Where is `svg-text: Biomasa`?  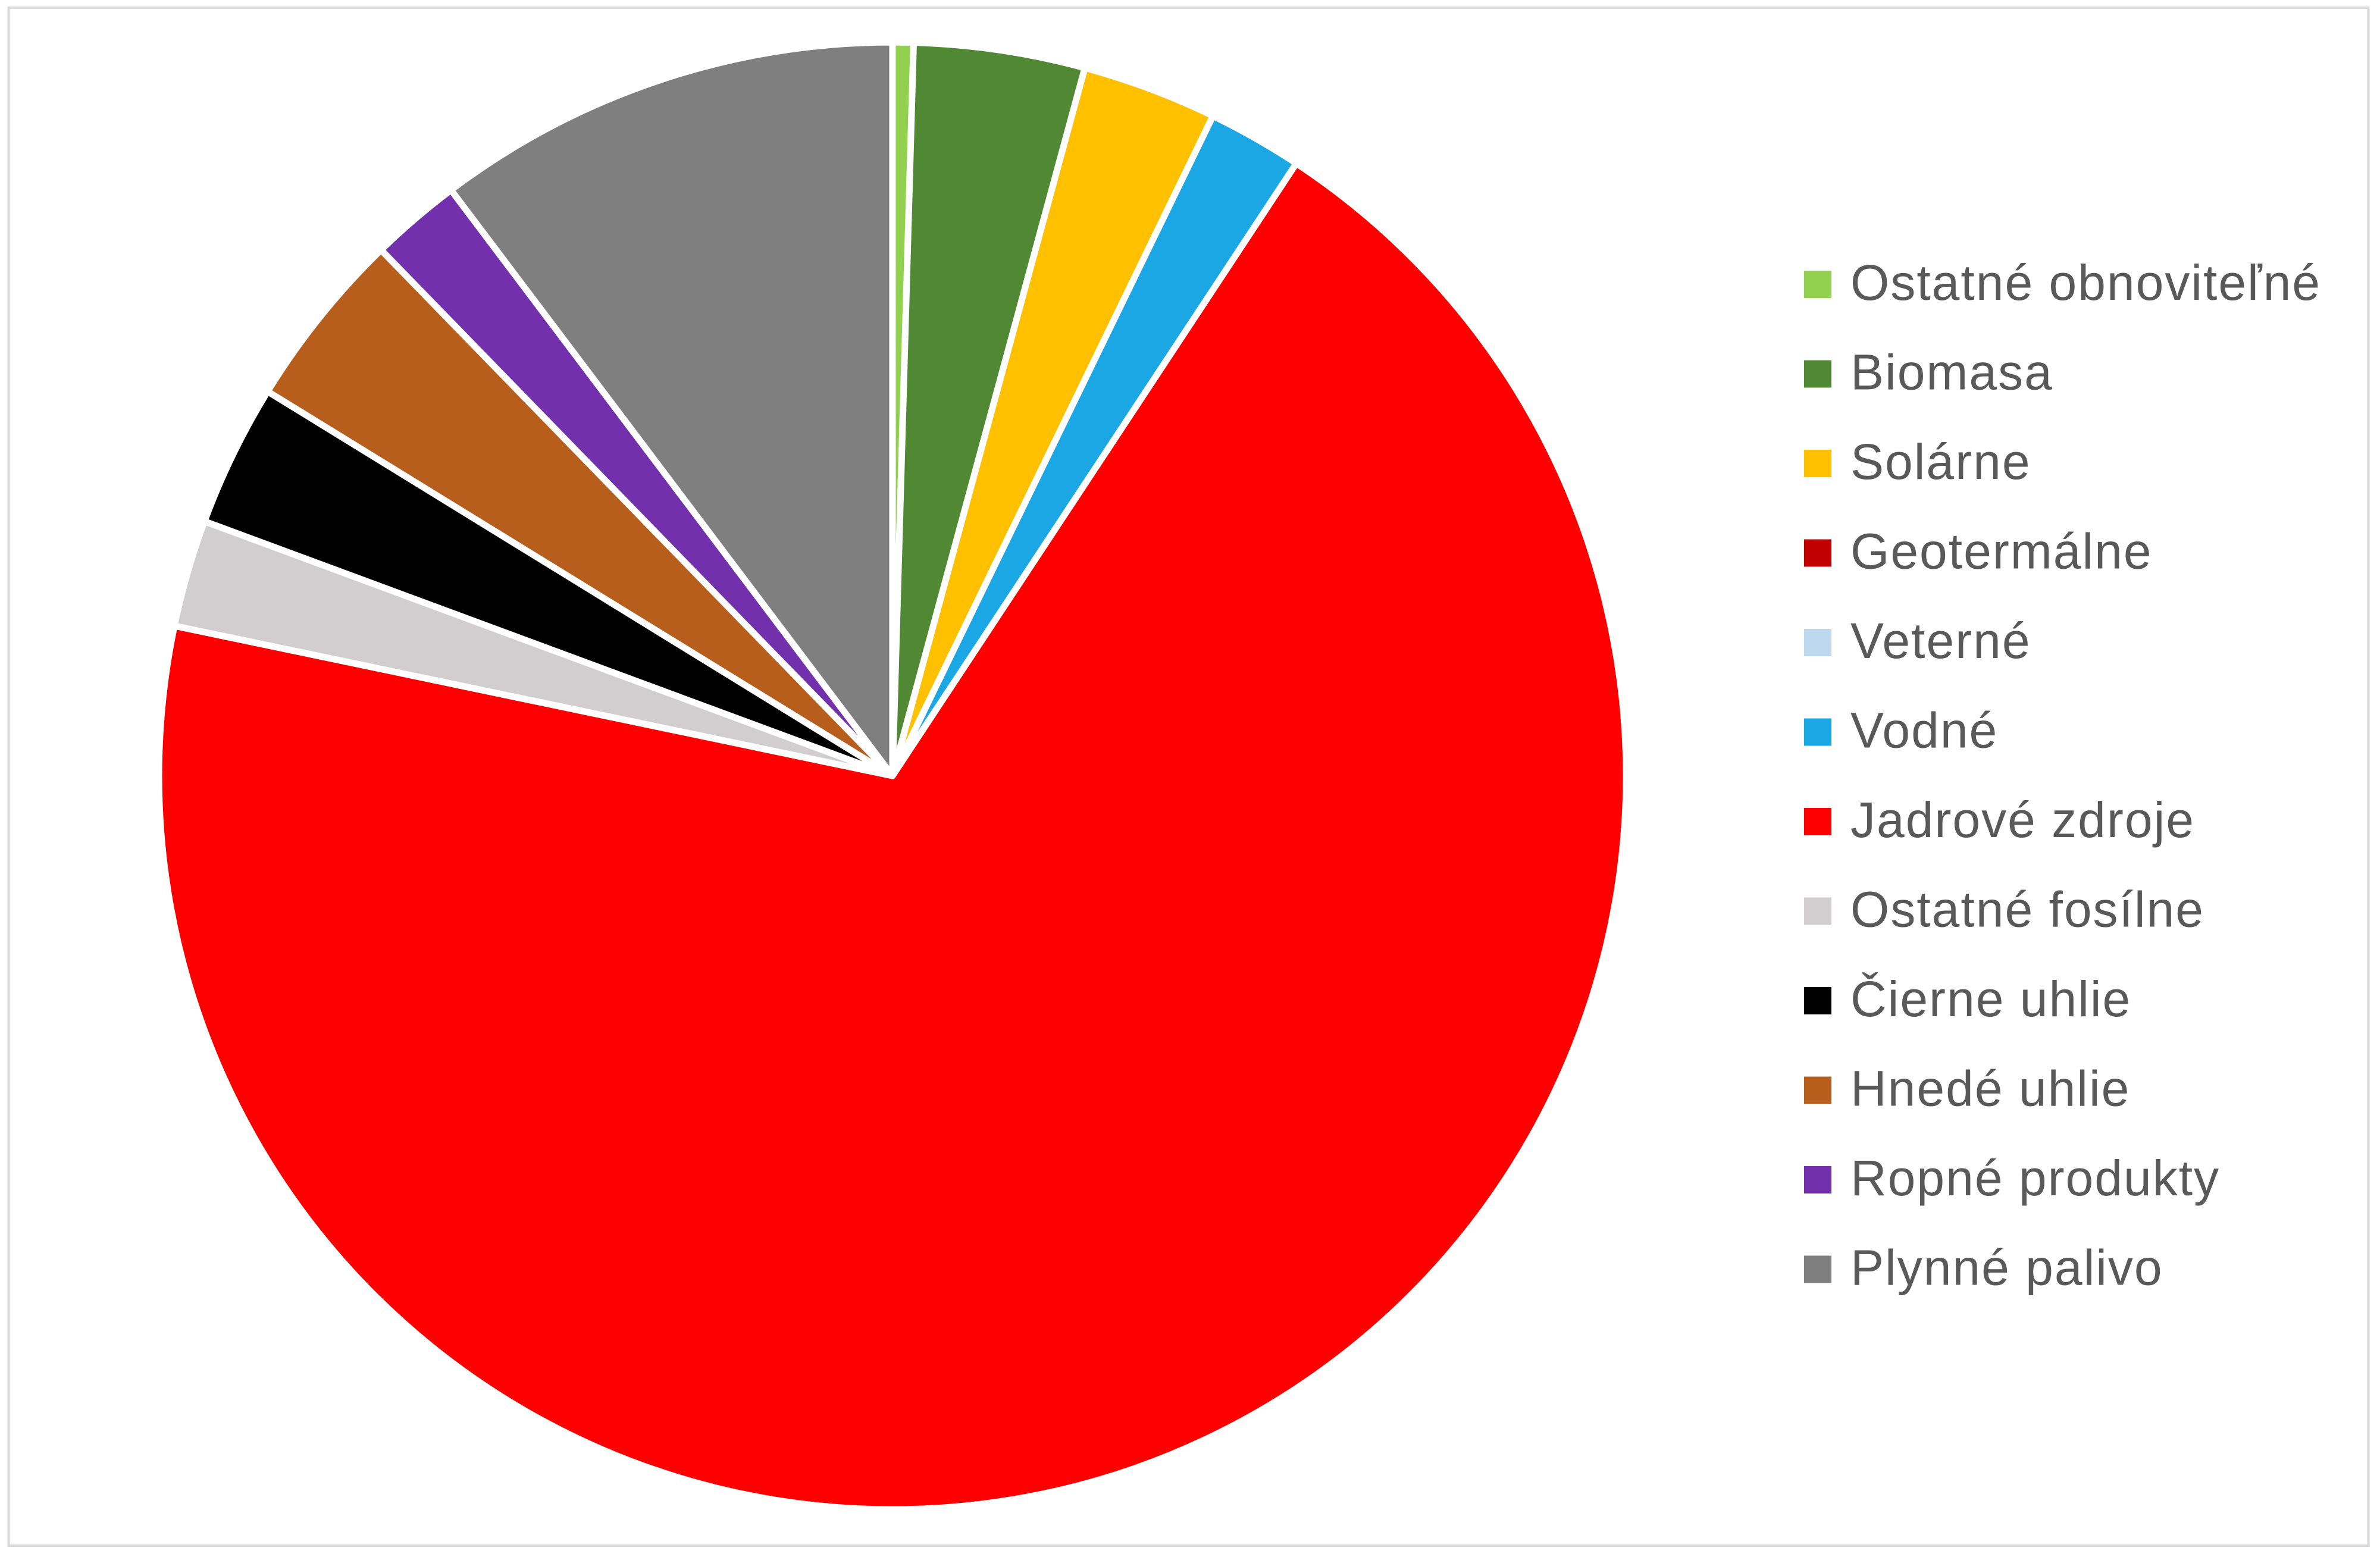
svg-text: Biomasa is located at coordinates (1951, 372).